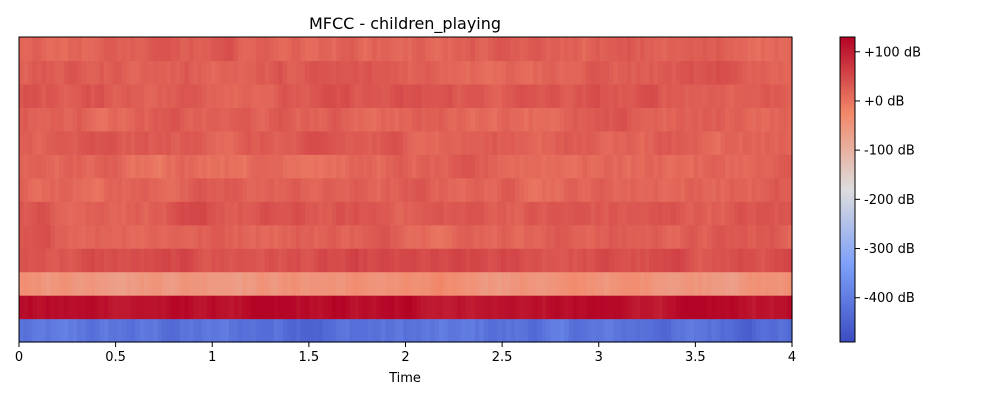 The width and height of the screenshot is (1000, 400). What do you see at coordinates (212, 357) in the screenshot?
I see `x-tick-label: 1` at bounding box center [212, 357].